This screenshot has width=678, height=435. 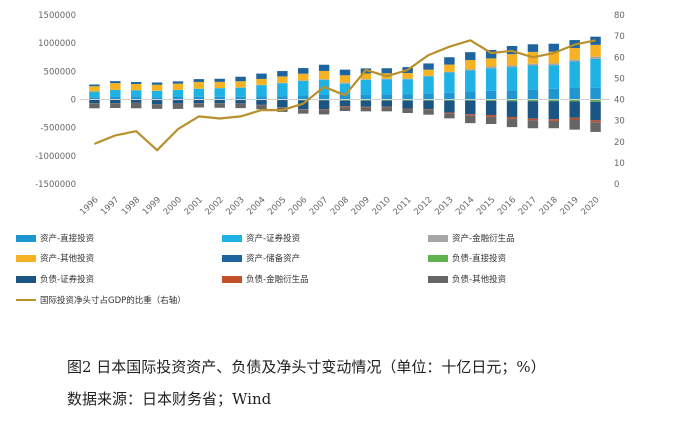 I want to click on x-axis-tick-label: 2018, so click(x=549, y=206).